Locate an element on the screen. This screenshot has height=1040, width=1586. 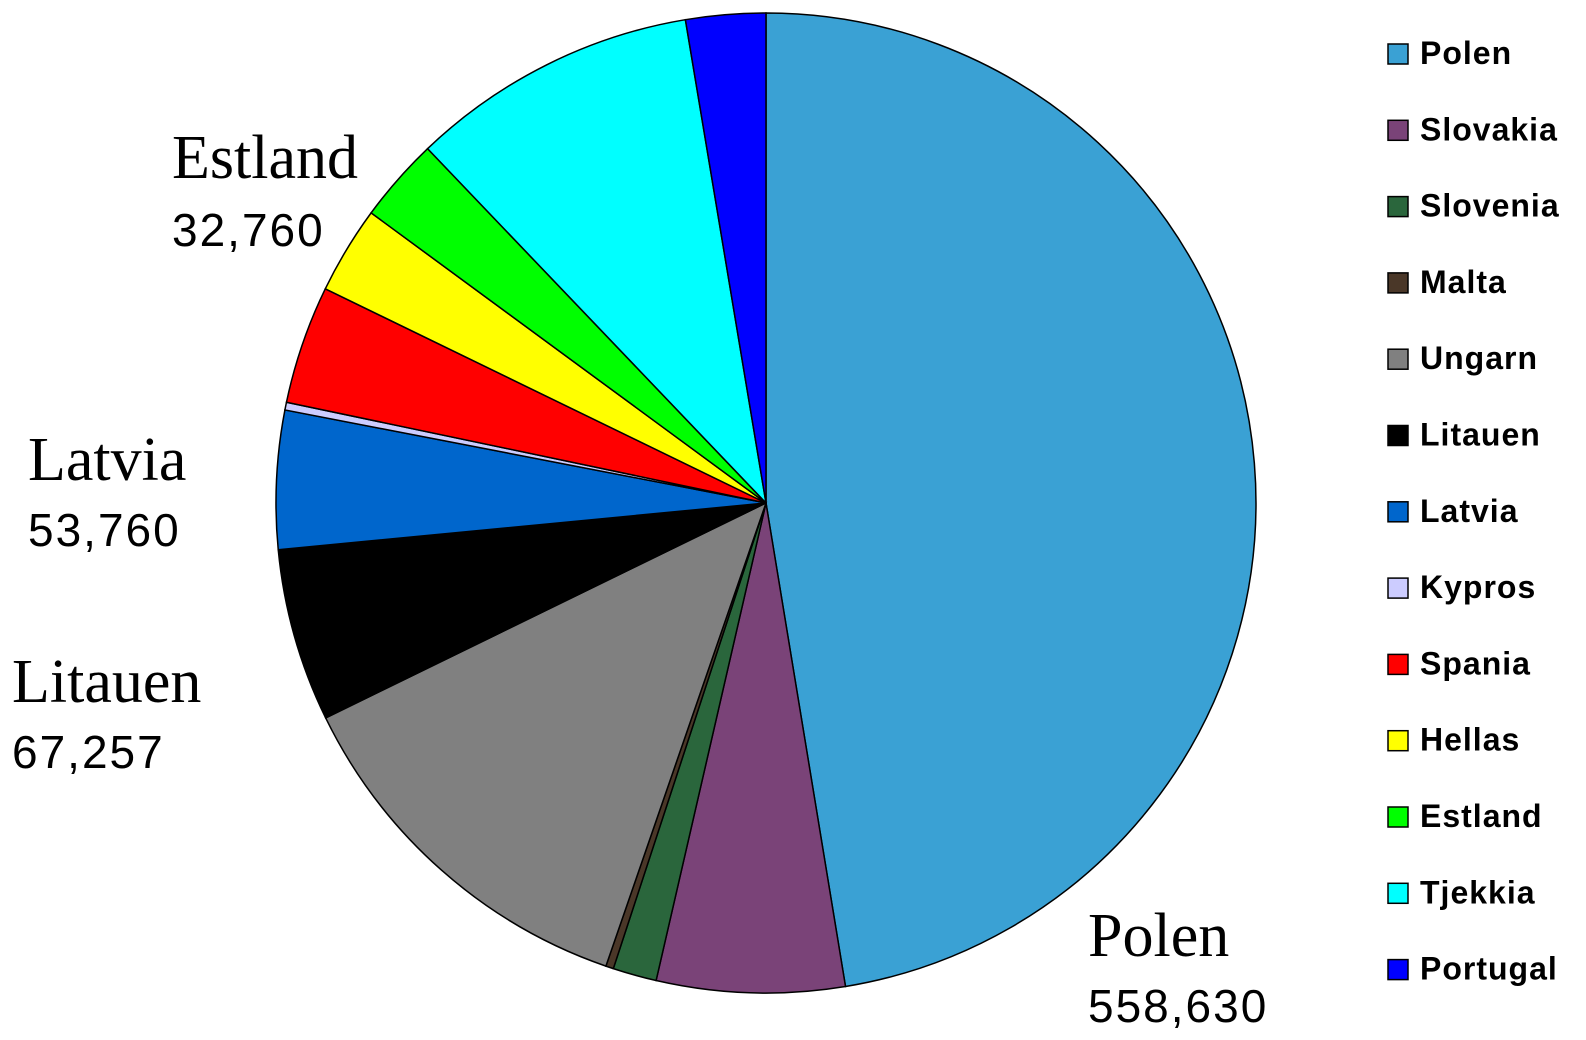
callout-litauen-value: 67,257 is located at coordinates (88, 752).